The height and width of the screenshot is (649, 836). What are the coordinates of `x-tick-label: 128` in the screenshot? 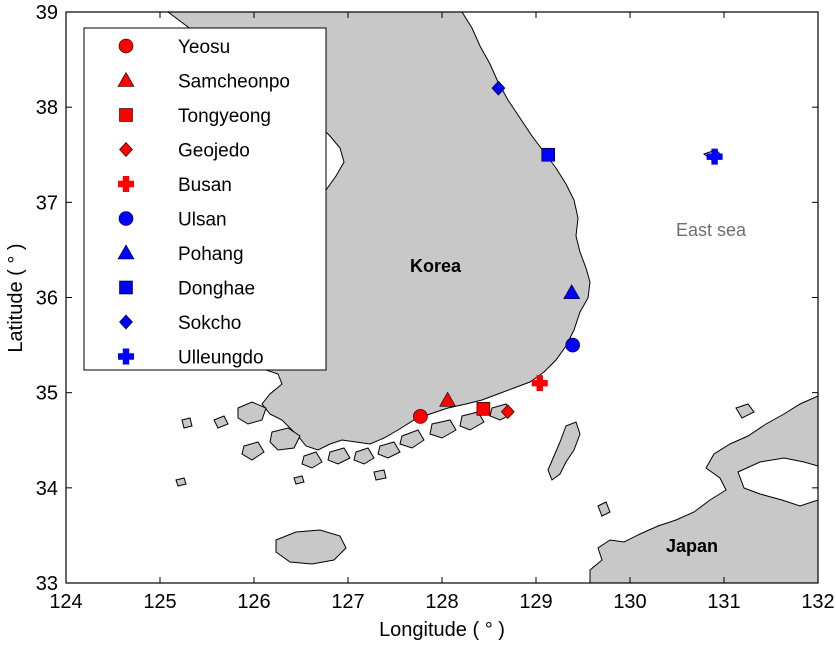 It's located at (441, 602).